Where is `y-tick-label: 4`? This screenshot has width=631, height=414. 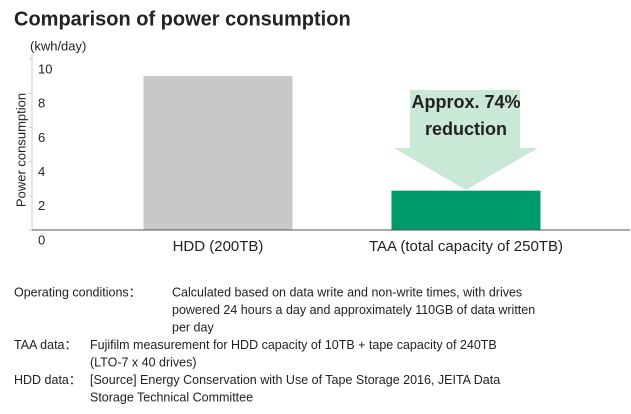 y-tick-label: 4 is located at coordinates (41, 171).